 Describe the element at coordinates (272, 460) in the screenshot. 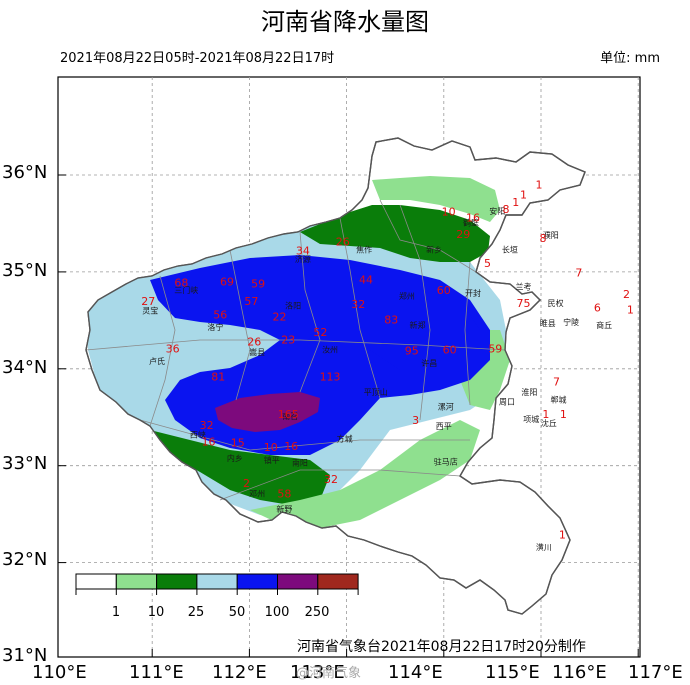

I see `station-name: 镇平` at that location.